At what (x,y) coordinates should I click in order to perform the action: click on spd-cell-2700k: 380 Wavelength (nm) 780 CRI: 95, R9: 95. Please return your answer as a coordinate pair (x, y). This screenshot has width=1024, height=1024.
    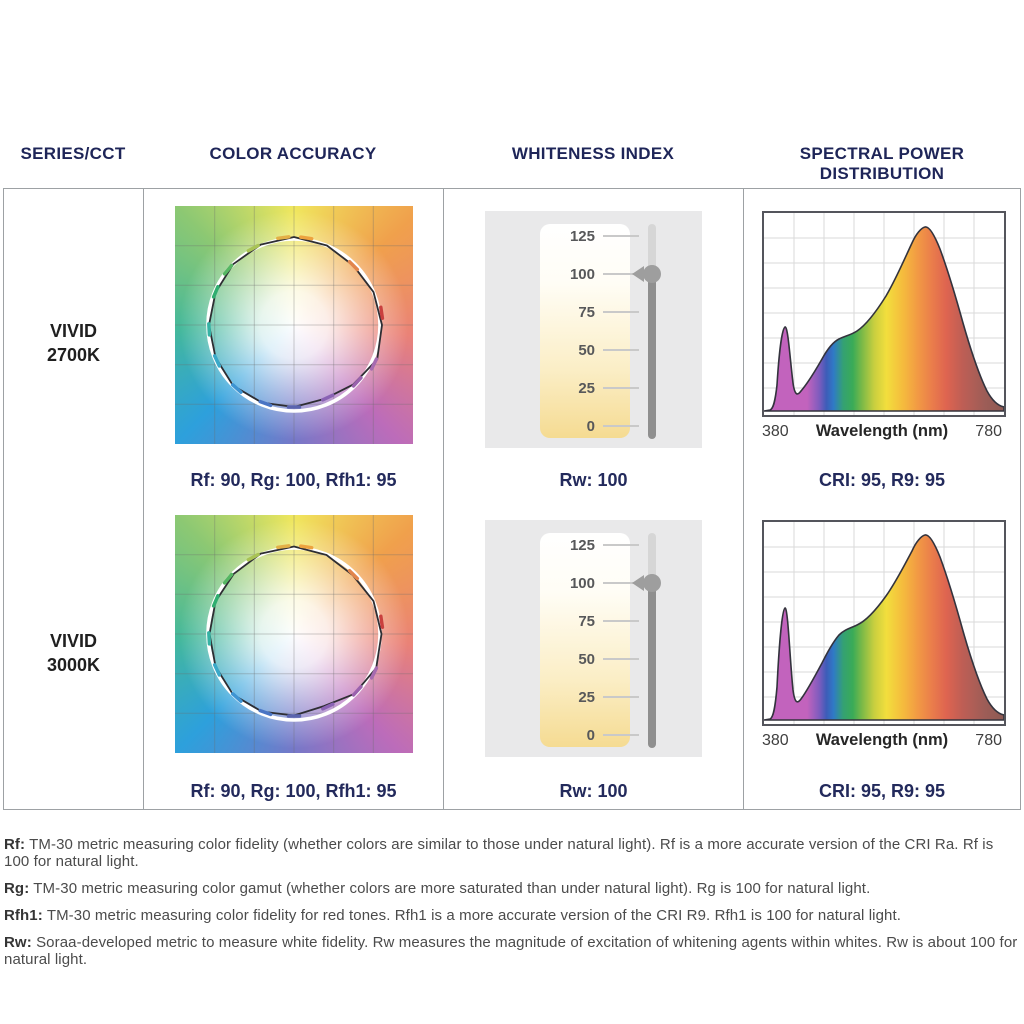
    Looking at the image, I should click on (882, 343).